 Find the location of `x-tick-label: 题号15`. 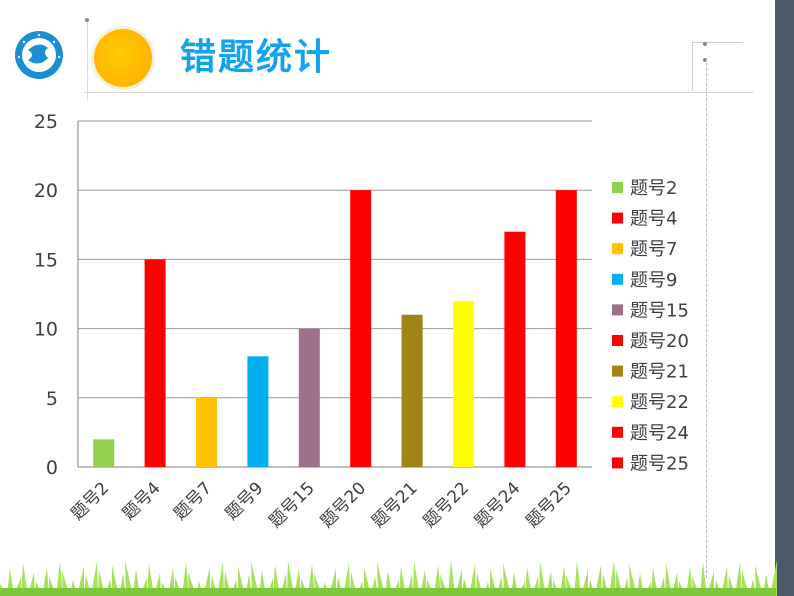

x-tick-label: 题号15 is located at coordinates (291, 504).